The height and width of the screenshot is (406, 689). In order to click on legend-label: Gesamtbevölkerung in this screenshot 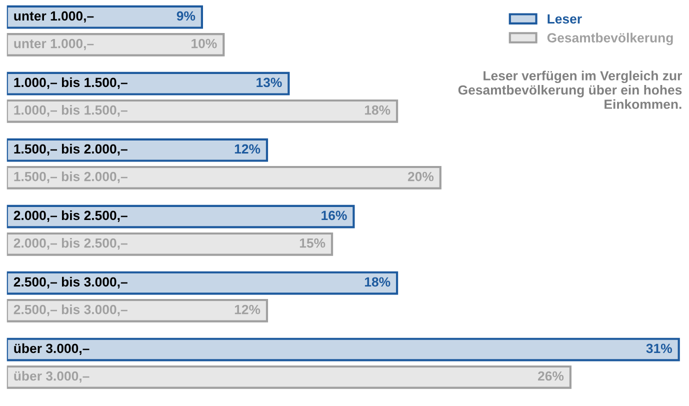, I will do `click(610, 39)`.